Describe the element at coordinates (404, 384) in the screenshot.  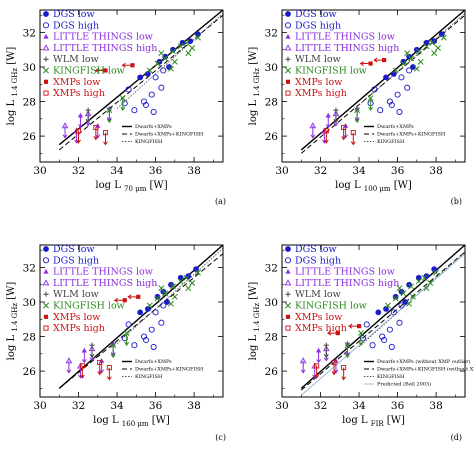
I see `fit-legend-entry: Predicted (Bell 2003)` at that location.